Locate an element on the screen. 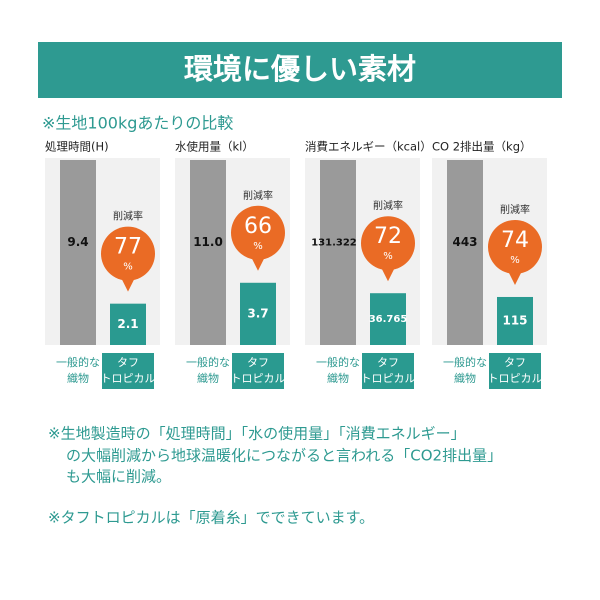 The height and width of the screenshot is (600, 600). value-label: 3.7 is located at coordinates (257, 313).